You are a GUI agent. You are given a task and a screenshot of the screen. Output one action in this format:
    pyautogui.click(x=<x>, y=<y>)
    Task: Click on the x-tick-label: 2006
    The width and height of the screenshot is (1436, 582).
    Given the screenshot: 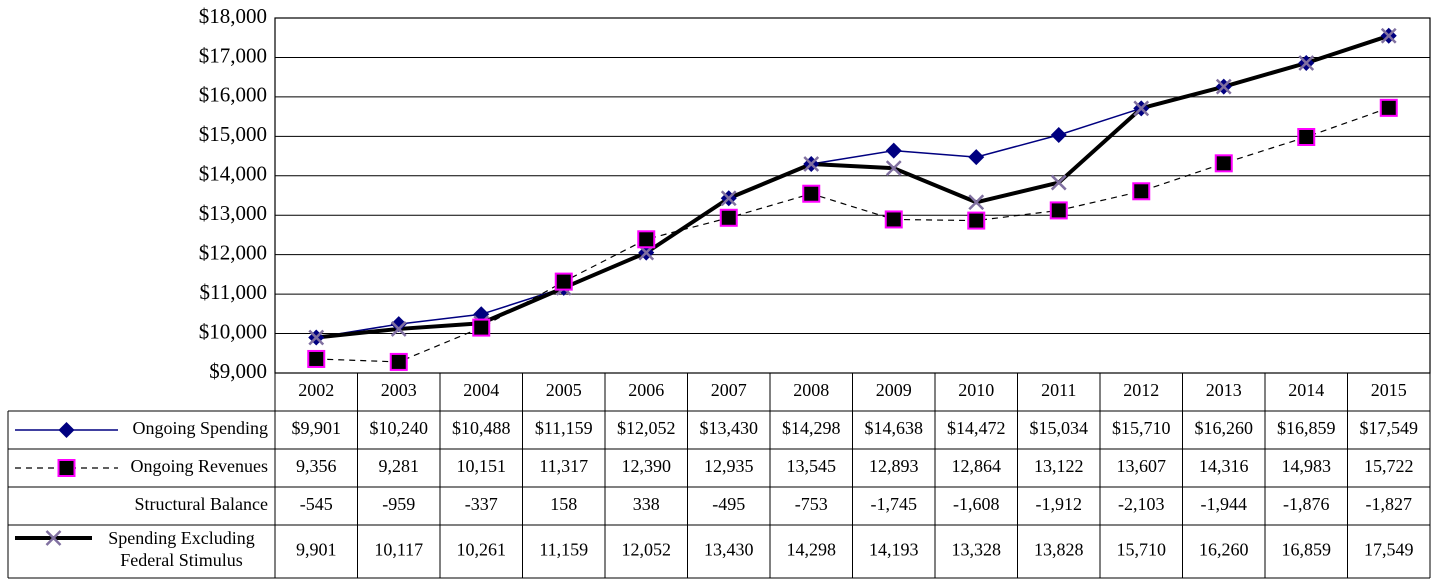 What is the action you would take?
    pyautogui.click(x=646, y=390)
    